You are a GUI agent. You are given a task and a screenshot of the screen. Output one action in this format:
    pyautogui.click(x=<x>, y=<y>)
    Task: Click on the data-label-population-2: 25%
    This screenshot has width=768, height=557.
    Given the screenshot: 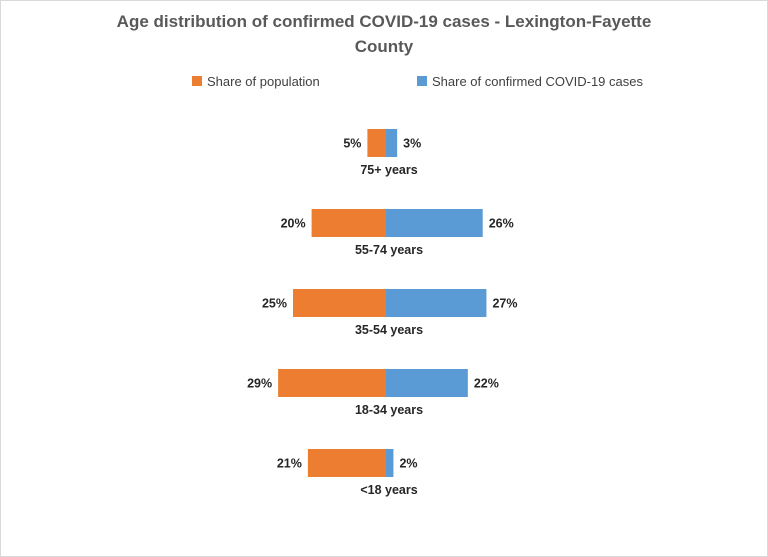 What is the action you would take?
    pyautogui.click(x=274, y=304)
    